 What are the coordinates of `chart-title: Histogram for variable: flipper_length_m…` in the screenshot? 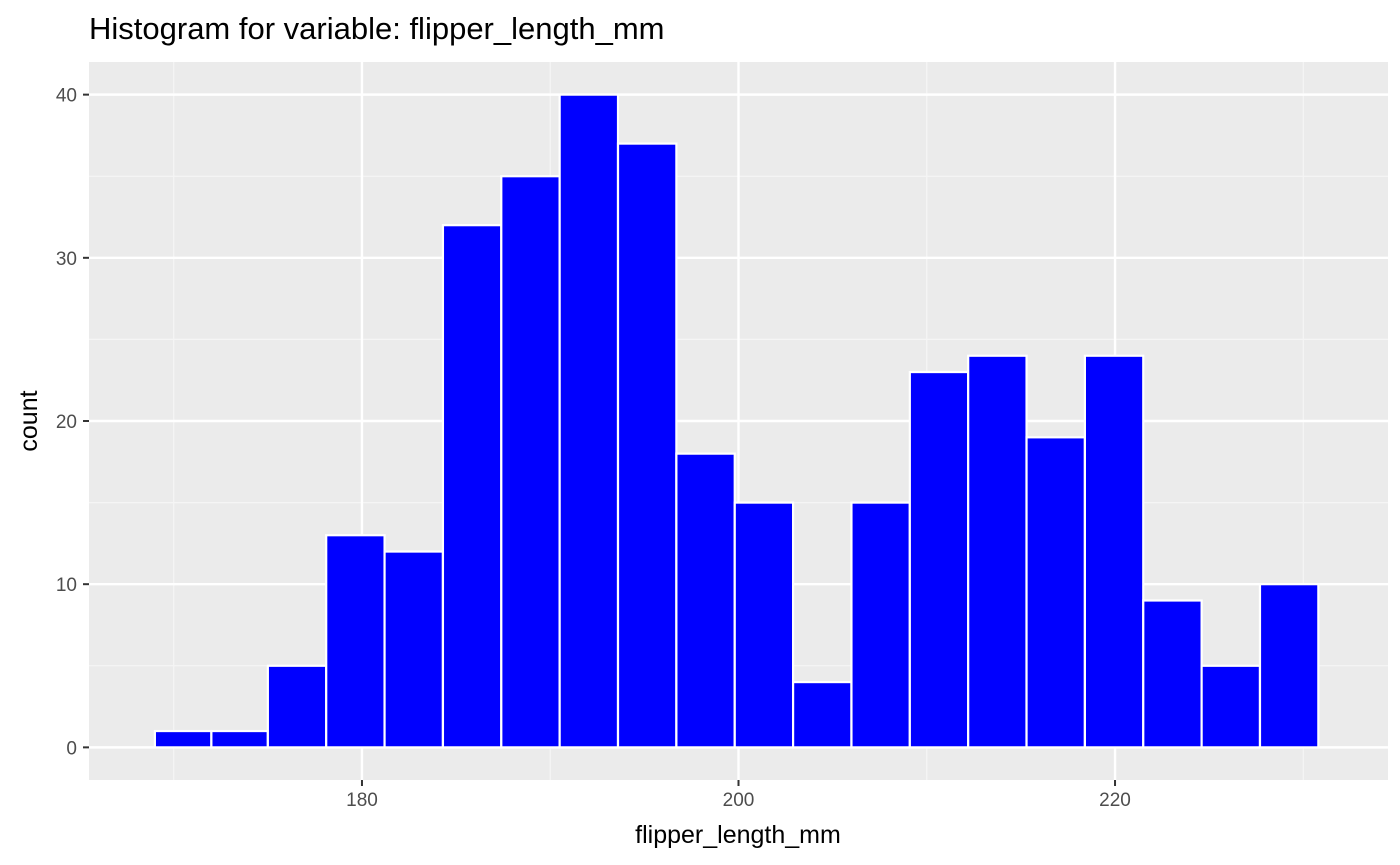 It's located at (376, 28).